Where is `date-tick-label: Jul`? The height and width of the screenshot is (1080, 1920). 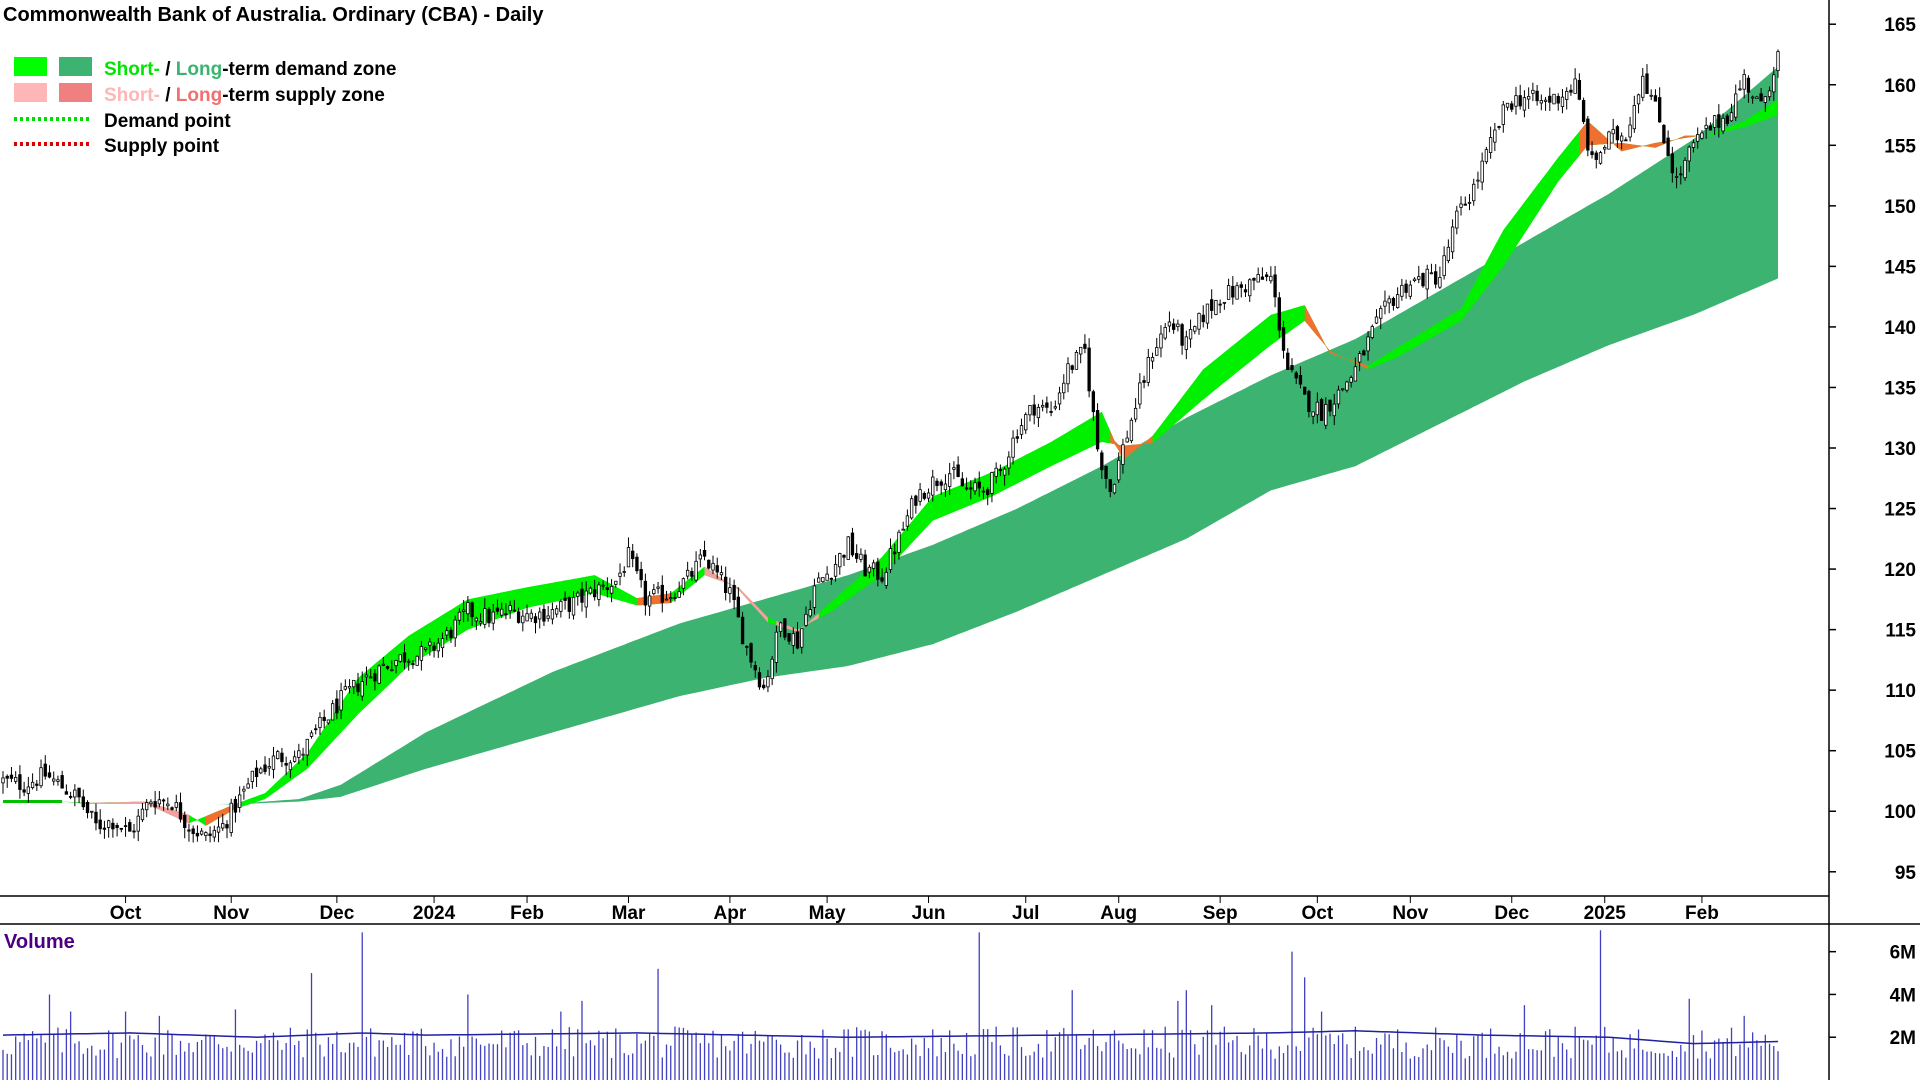
date-tick-label: Jul is located at coordinates (1025, 913).